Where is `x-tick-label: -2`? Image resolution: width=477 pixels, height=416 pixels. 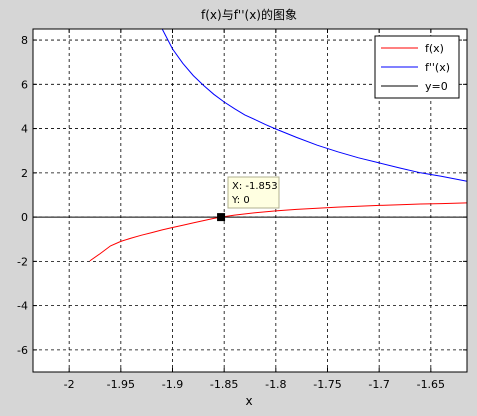
x-tick-label: -2 is located at coordinates (69, 384).